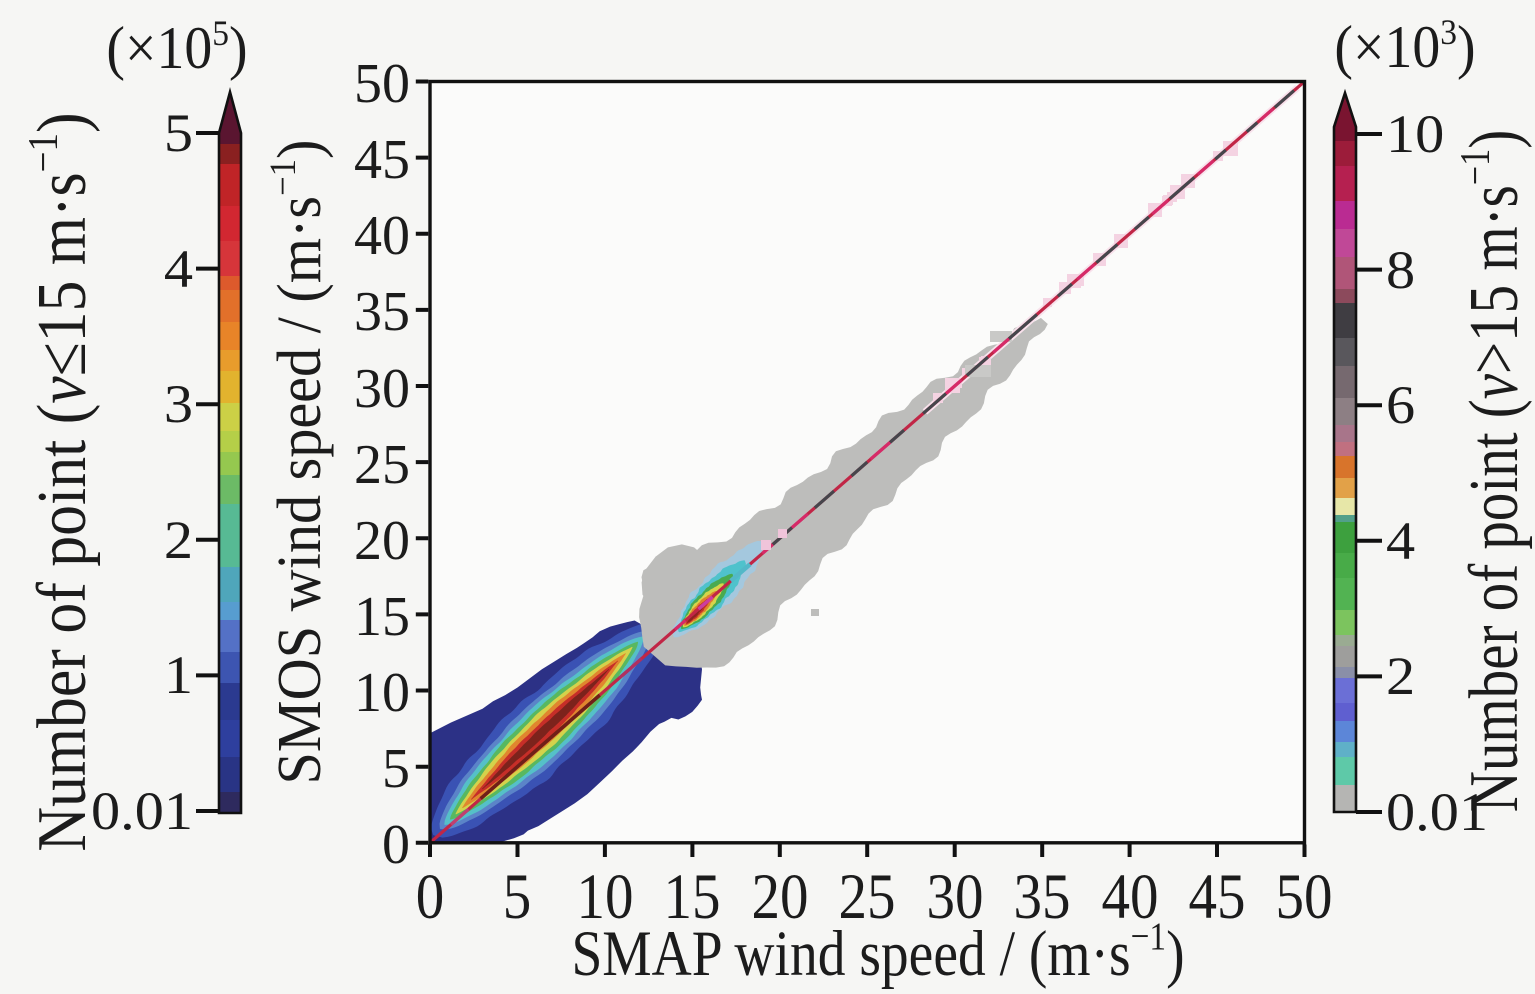 Image resolution: width=1535 pixels, height=994 pixels. I want to click on svg-text: 8, so click(1400, 271).